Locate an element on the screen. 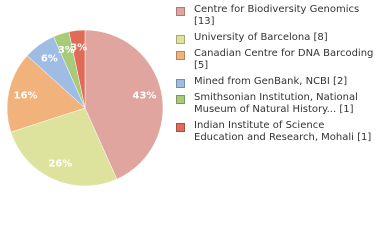  slice-label: 6% is located at coordinates (49, 59).